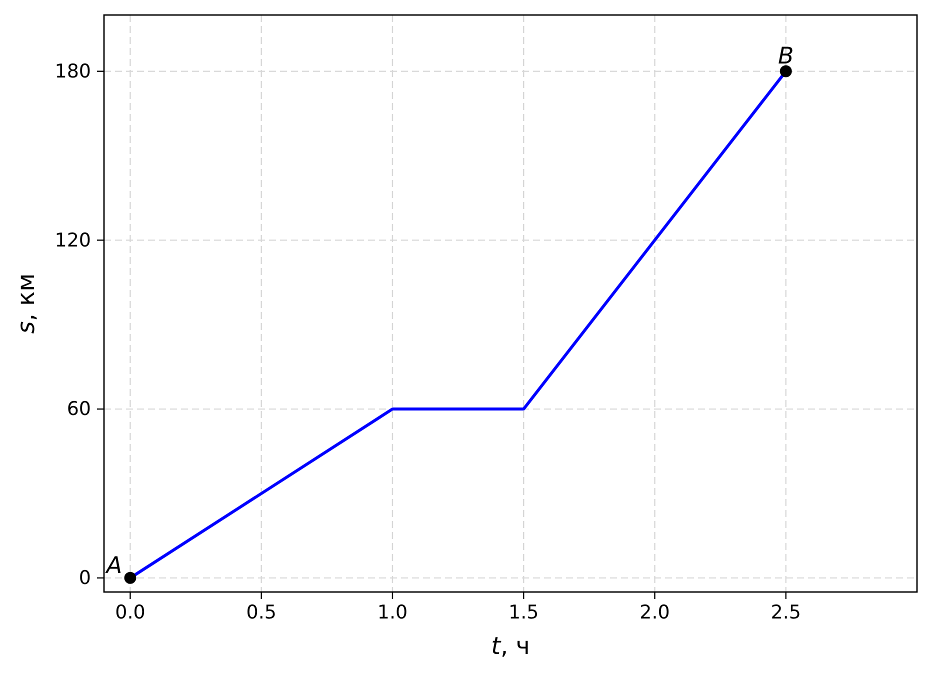 The width and height of the screenshot is (932, 676). Describe the element at coordinates (523, 612) in the screenshot. I see `x-tick-label: 1.5` at that location.